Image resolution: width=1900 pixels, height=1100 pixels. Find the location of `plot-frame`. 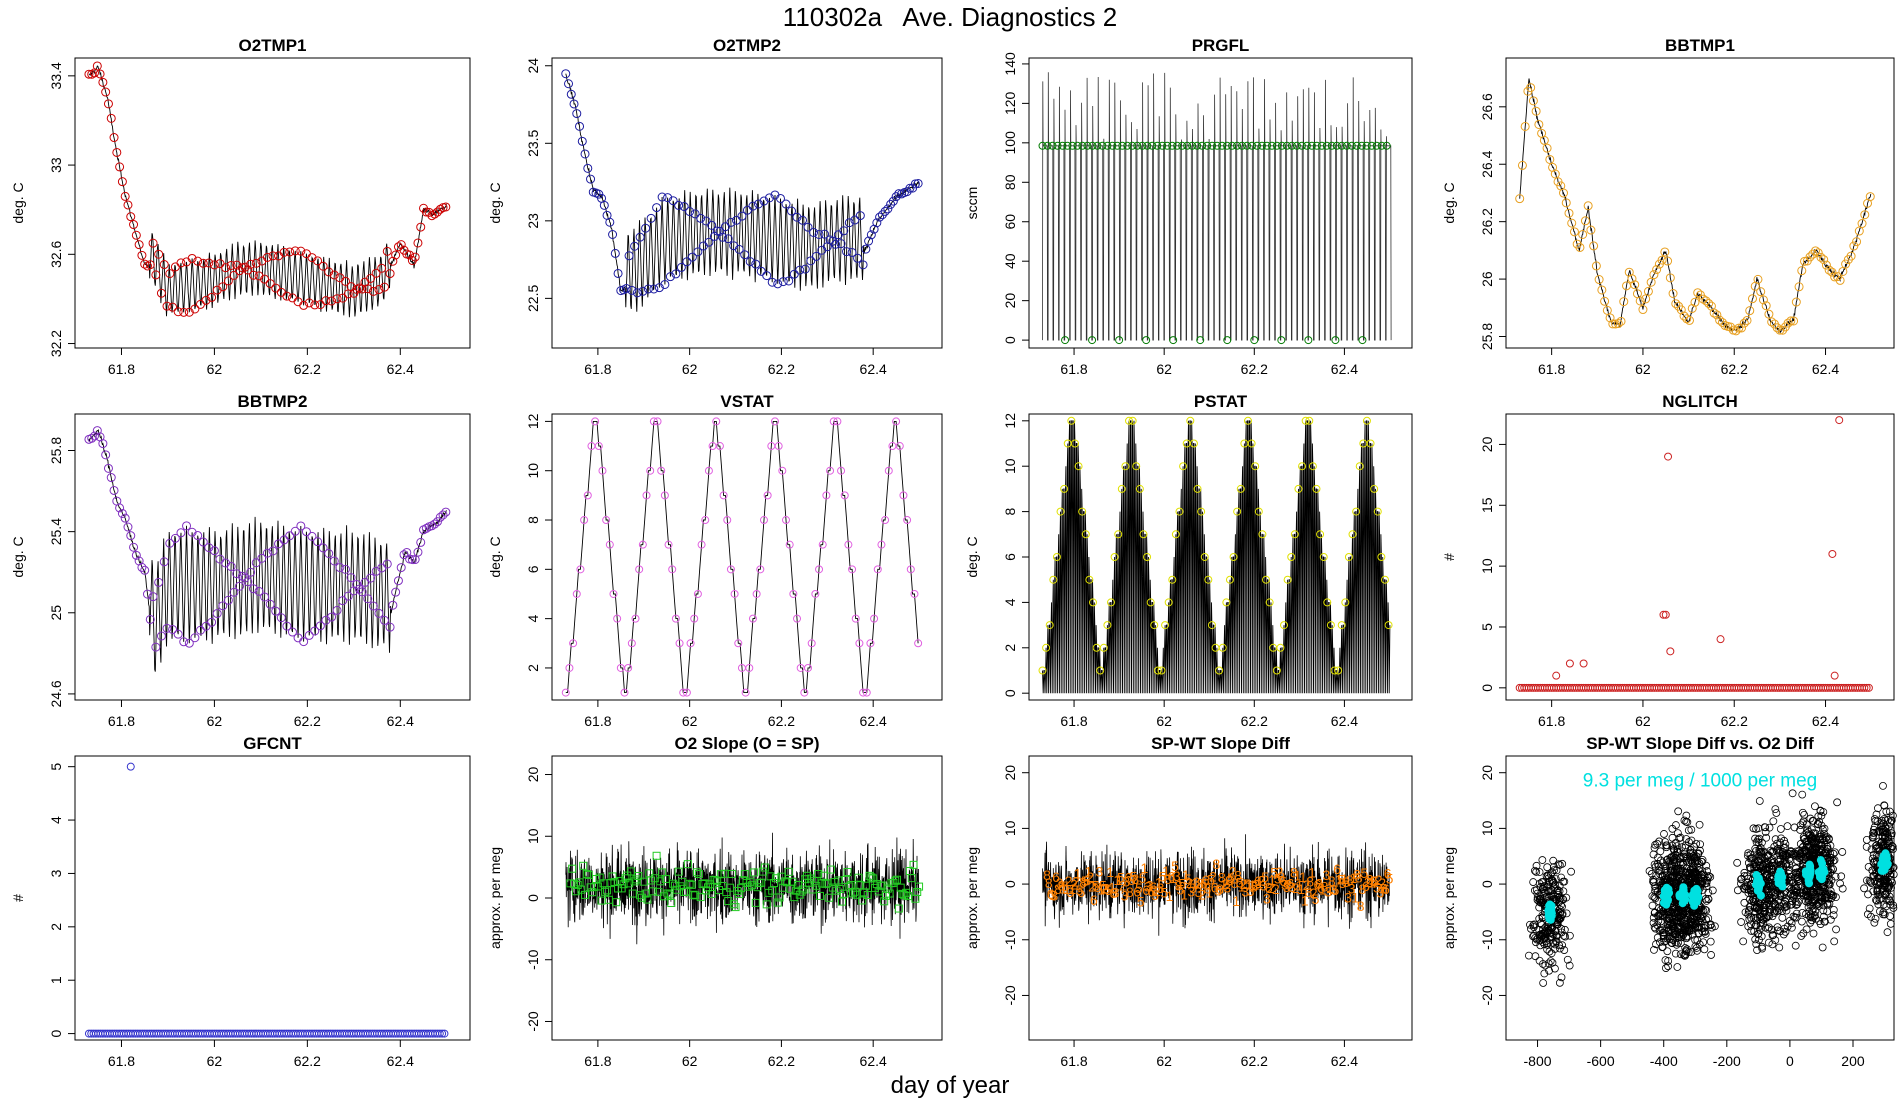

plot-frame is located at coordinates (272, 203).